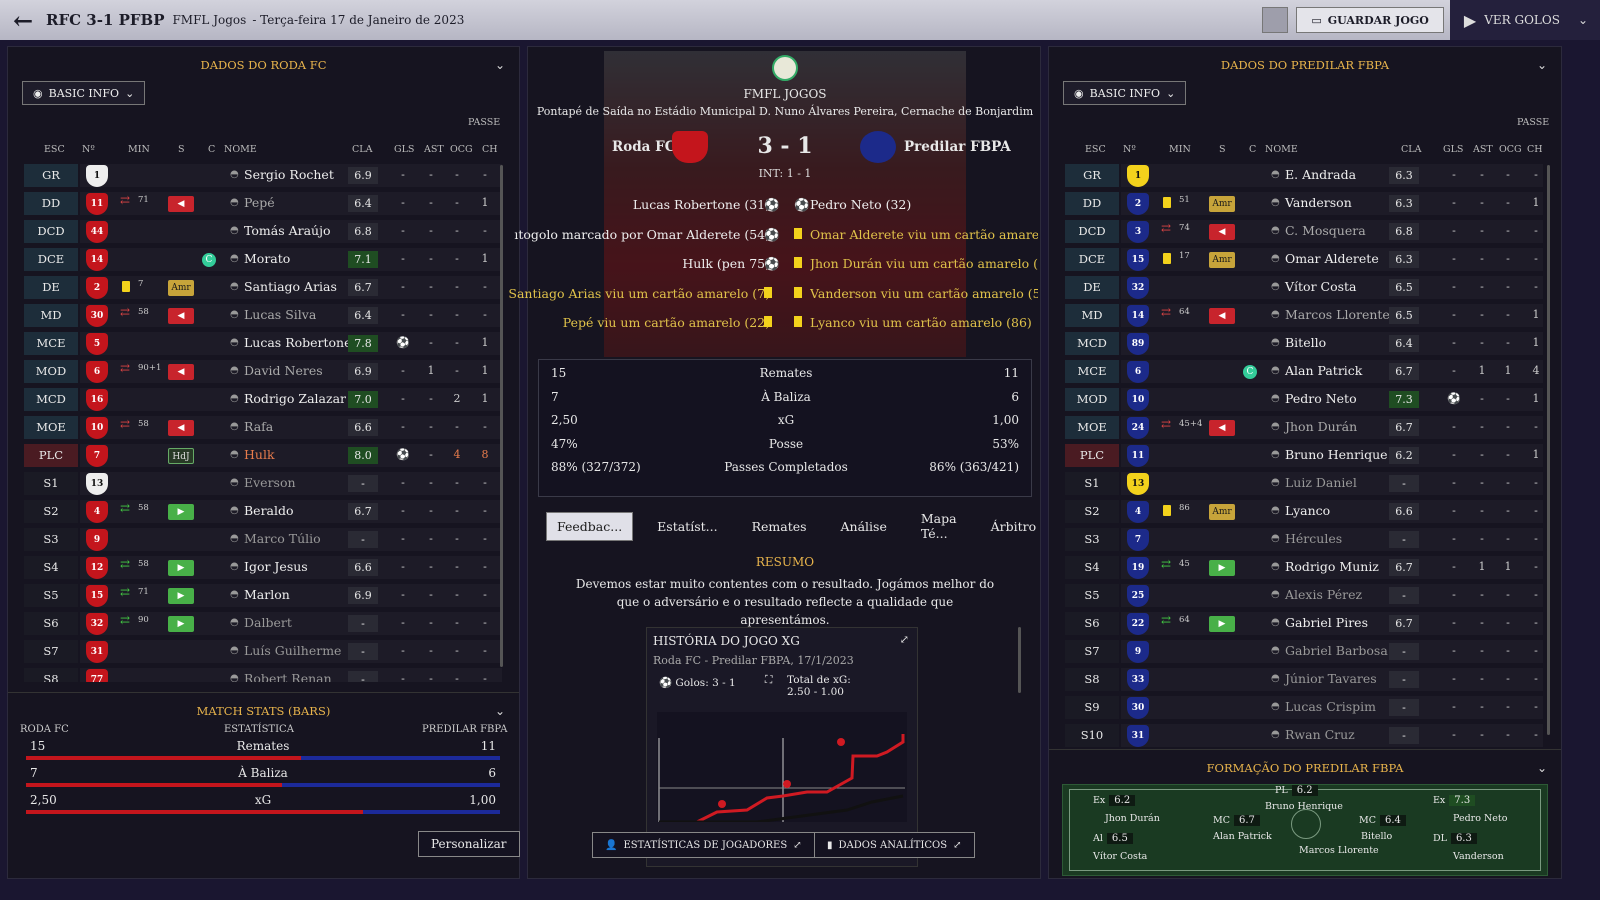  What do you see at coordinates (270, 482) in the screenshot?
I see `player-name: Everson` at bounding box center [270, 482].